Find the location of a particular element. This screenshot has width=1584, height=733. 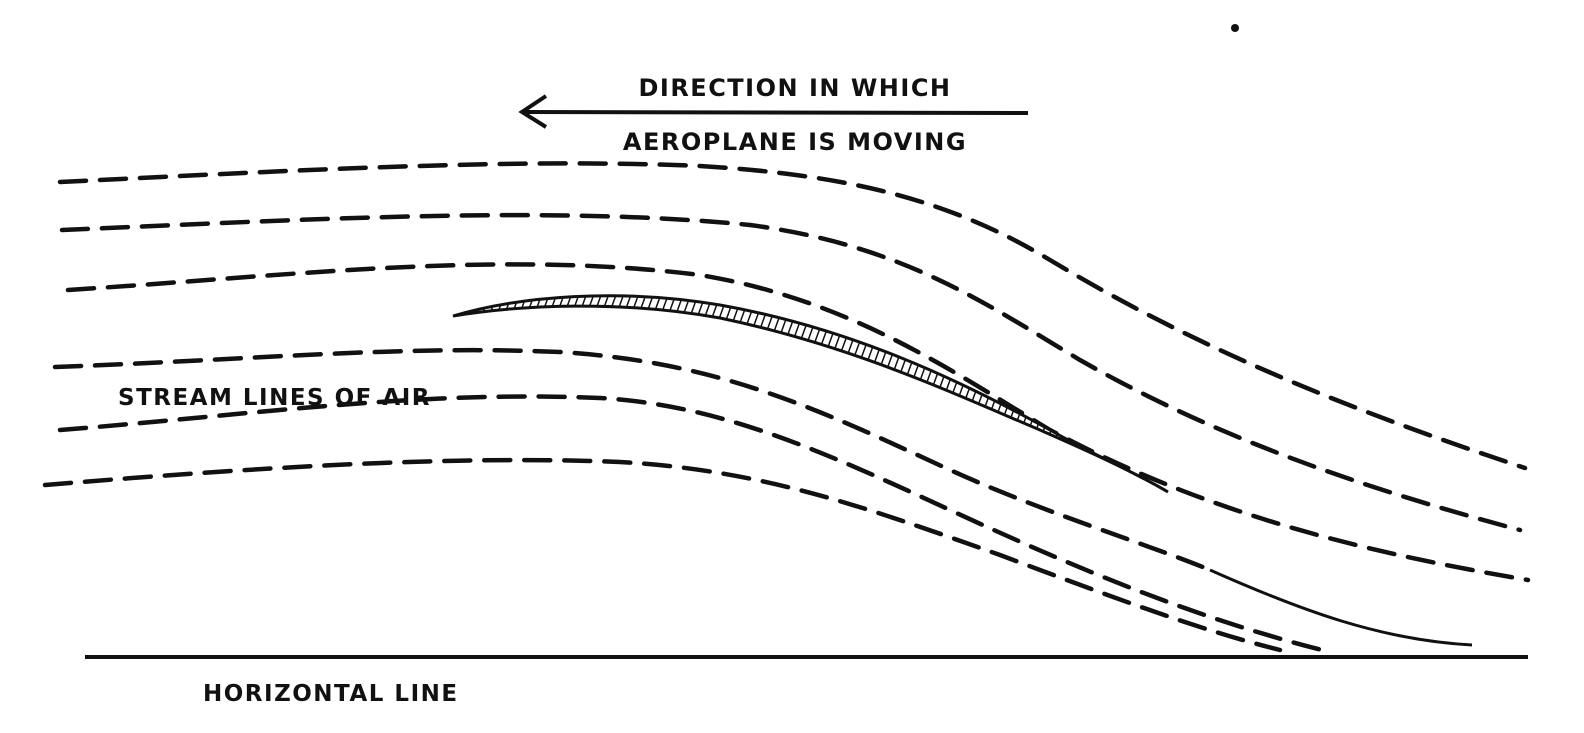

wing-airfoil is located at coordinates (810, 394).